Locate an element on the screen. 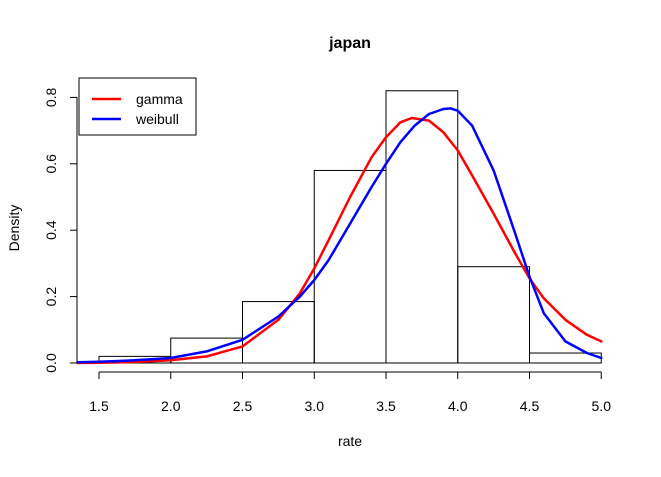 The width and height of the screenshot is (661, 477). x-tick-label: 4.0 is located at coordinates (458, 406).